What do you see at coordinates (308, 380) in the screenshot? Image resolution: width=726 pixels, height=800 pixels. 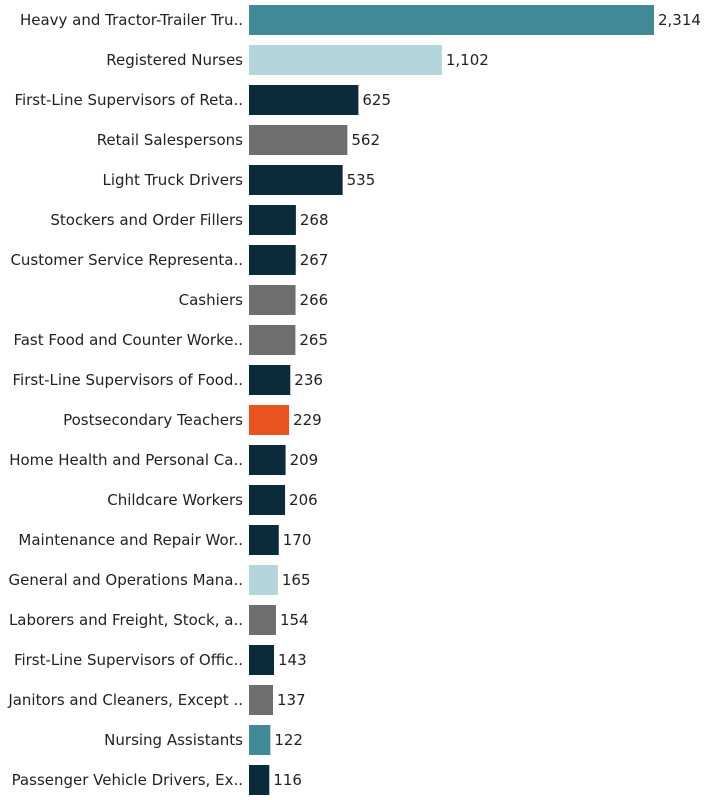 I see `value-label: 236` at bounding box center [308, 380].